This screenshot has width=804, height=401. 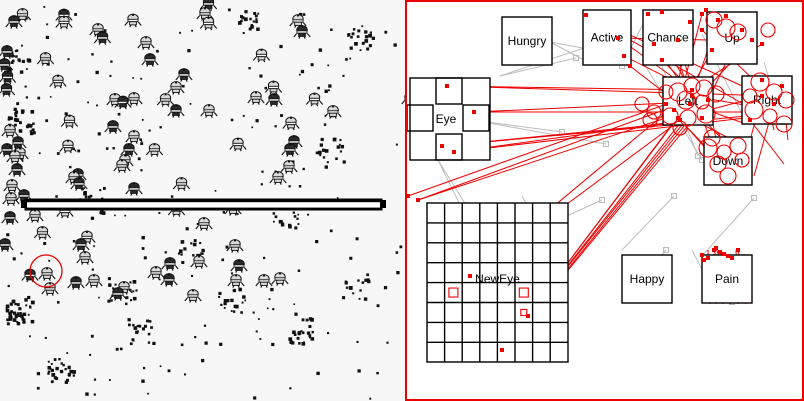 What do you see at coordinates (767, 100) in the screenshot?
I see `network-node-right: Right` at bounding box center [767, 100].